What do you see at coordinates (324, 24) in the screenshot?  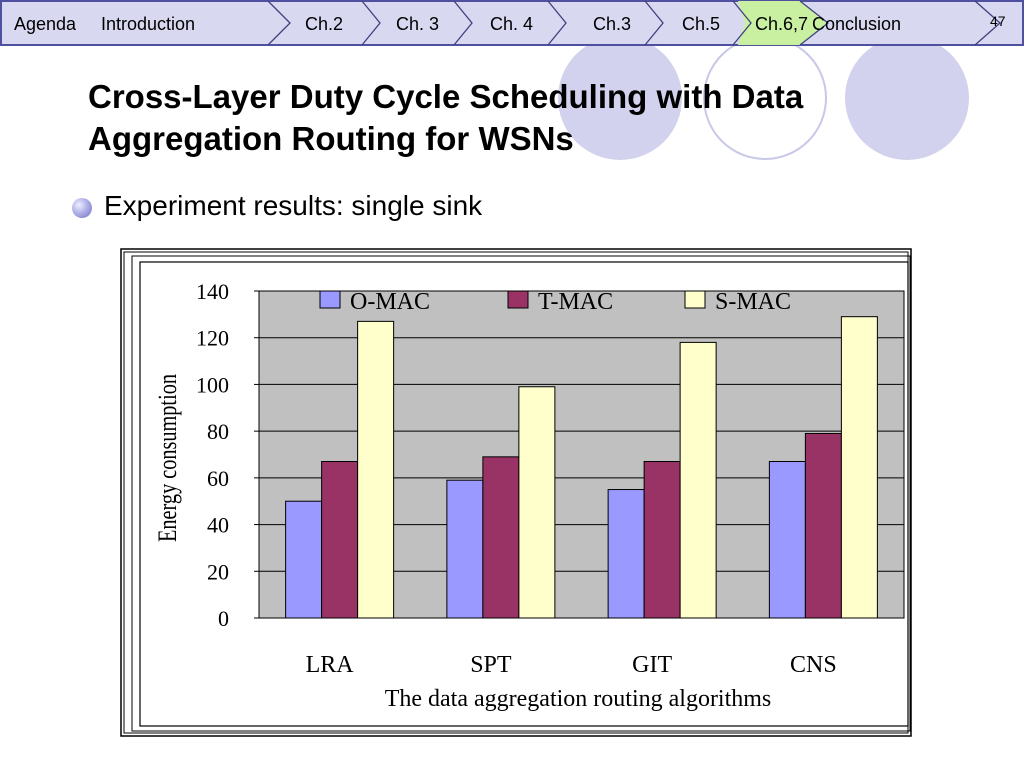 I see `nav-item-ch2: Ch.2` at bounding box center [324, 24].